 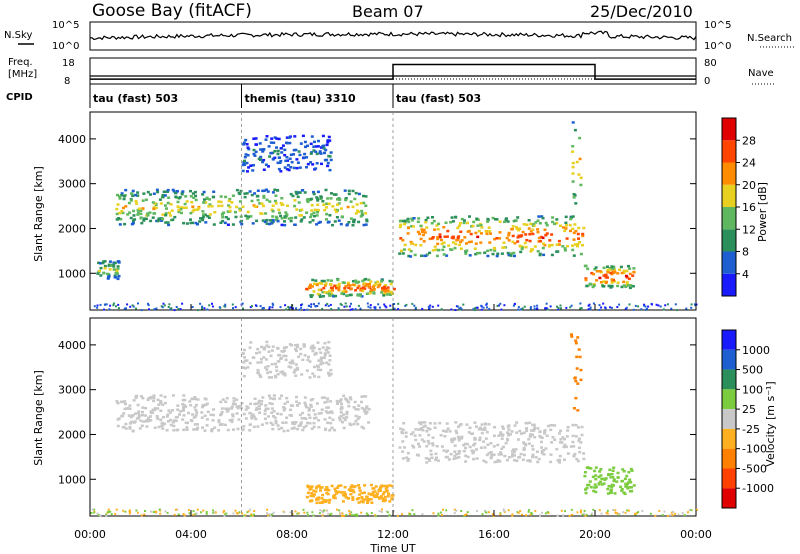 What do you see at coordinates (749, 229) in the screenshot?
I see `colorbar-tick-label: 12` at bounding box center [749, 229].